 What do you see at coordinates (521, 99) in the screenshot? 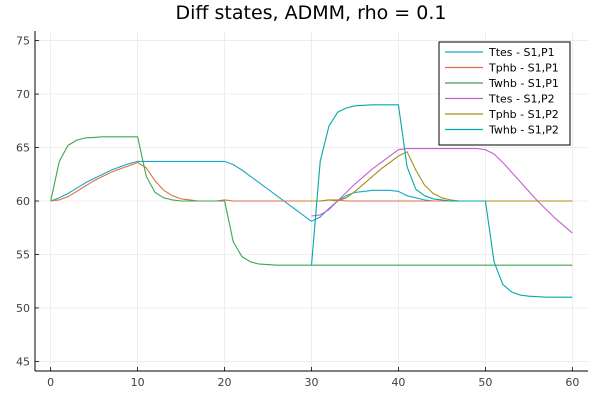
I see `legend-label: Ttes - S1,P2` at bounding box center [521, 99].